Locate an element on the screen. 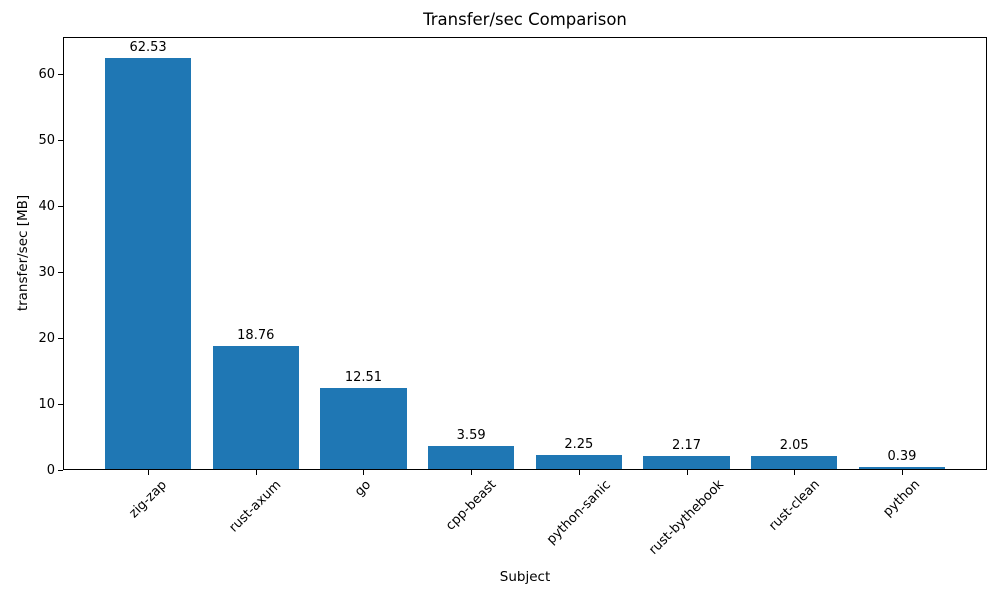 Image resolution: width=1000 pixels, height=600 pixels. y-tick-label: 50 is located at coordinates (46, 140).